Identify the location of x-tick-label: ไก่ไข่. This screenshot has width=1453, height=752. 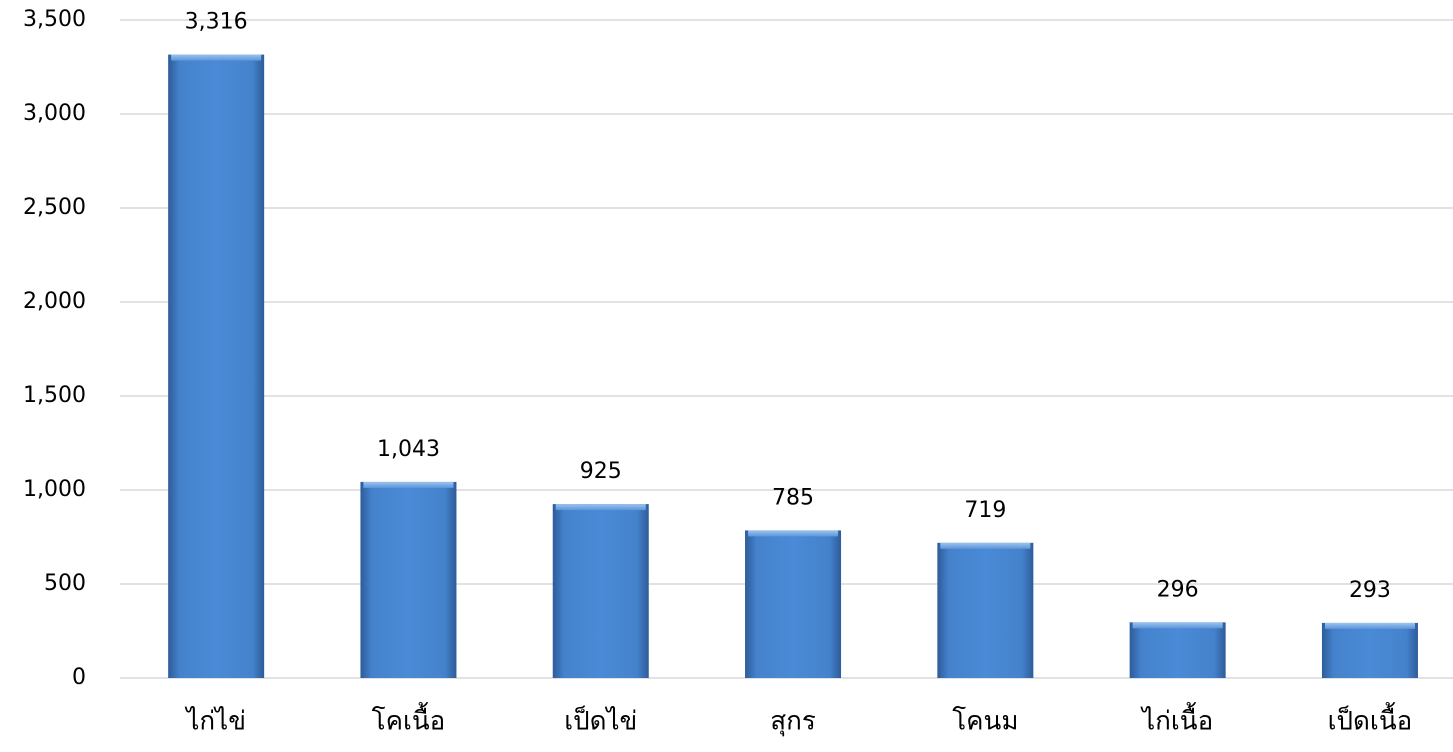
(215, 721).